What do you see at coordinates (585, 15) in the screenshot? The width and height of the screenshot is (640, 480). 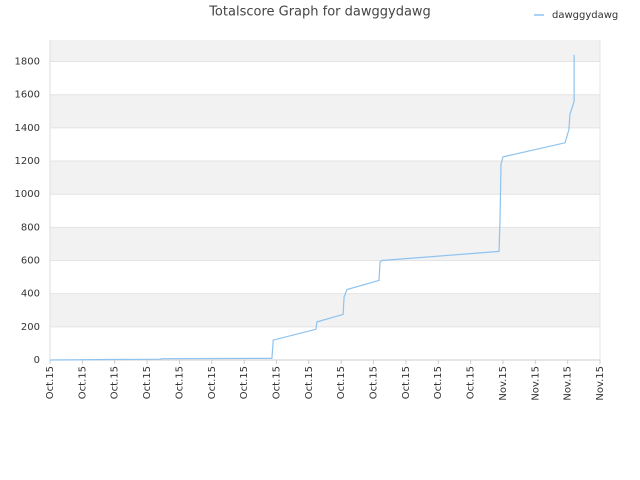 I see `legend-label: dawggydawg` at bounding box center [585, 15].